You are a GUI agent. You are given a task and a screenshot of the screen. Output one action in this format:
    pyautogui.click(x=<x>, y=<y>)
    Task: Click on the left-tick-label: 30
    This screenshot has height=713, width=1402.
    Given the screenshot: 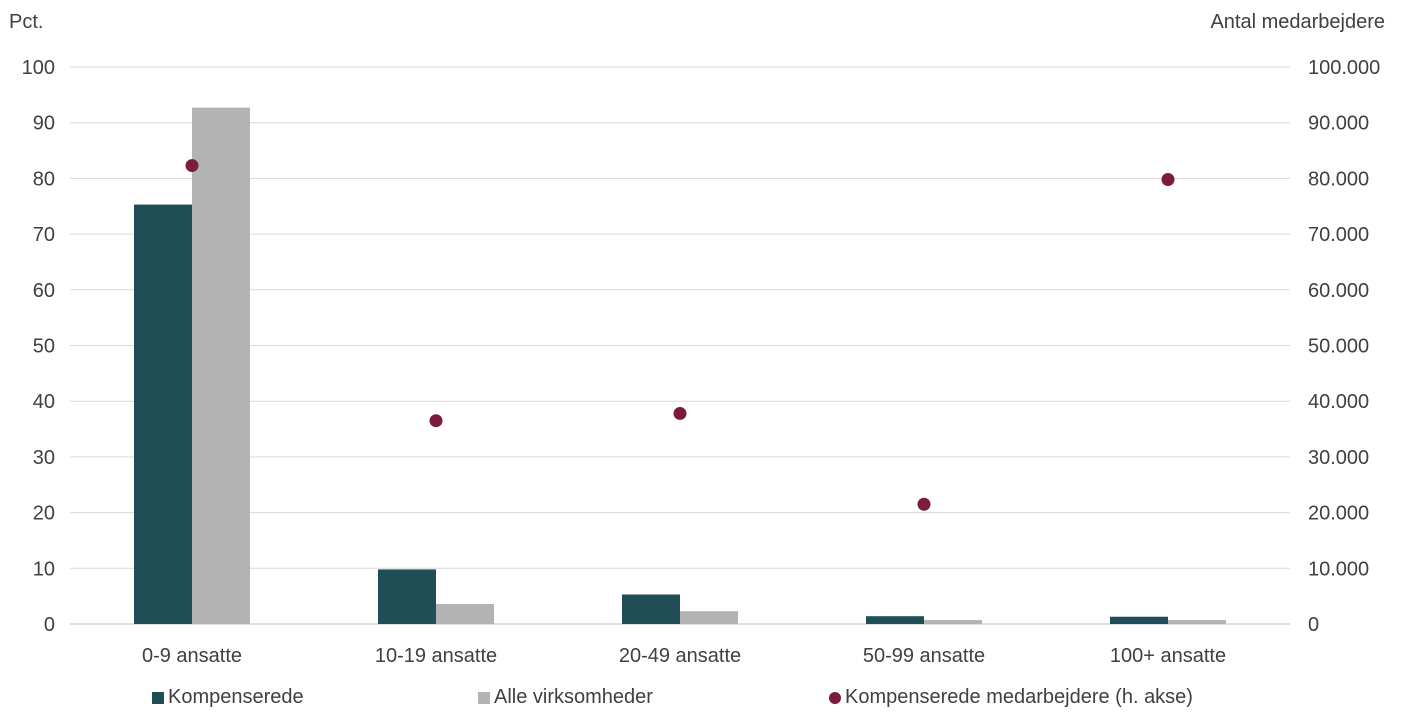 What is the action you would take?
    pyautogui.click(x=44, y=458)
    